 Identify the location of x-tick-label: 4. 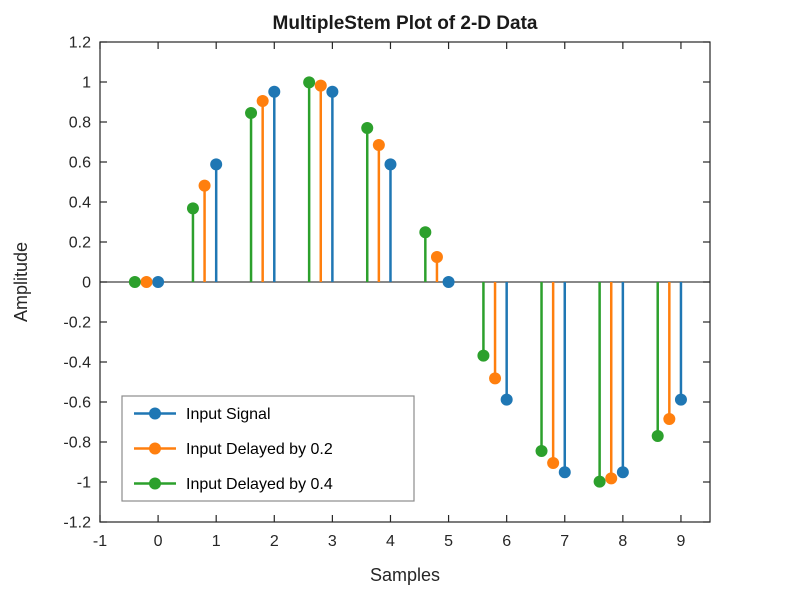
(390, 541).